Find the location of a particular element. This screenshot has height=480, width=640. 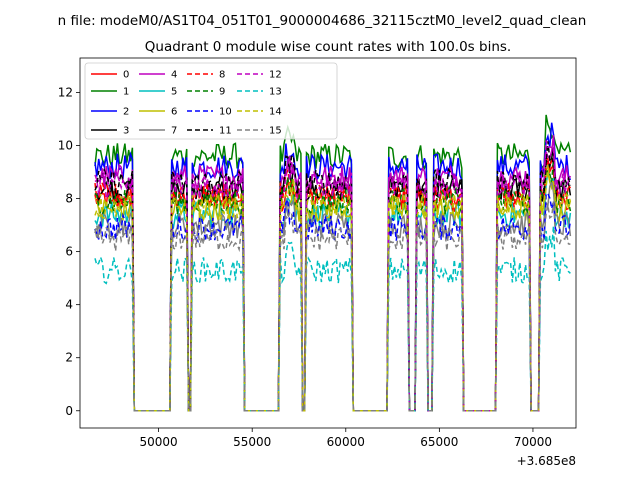

legend-label-3: 3 is located at coordinates (126, 131).